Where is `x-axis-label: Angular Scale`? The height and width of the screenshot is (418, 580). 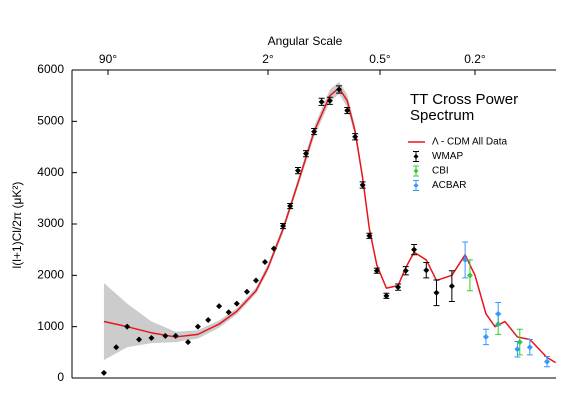
x-axis-label: Angular Scale is located at coordinates (305, 41).